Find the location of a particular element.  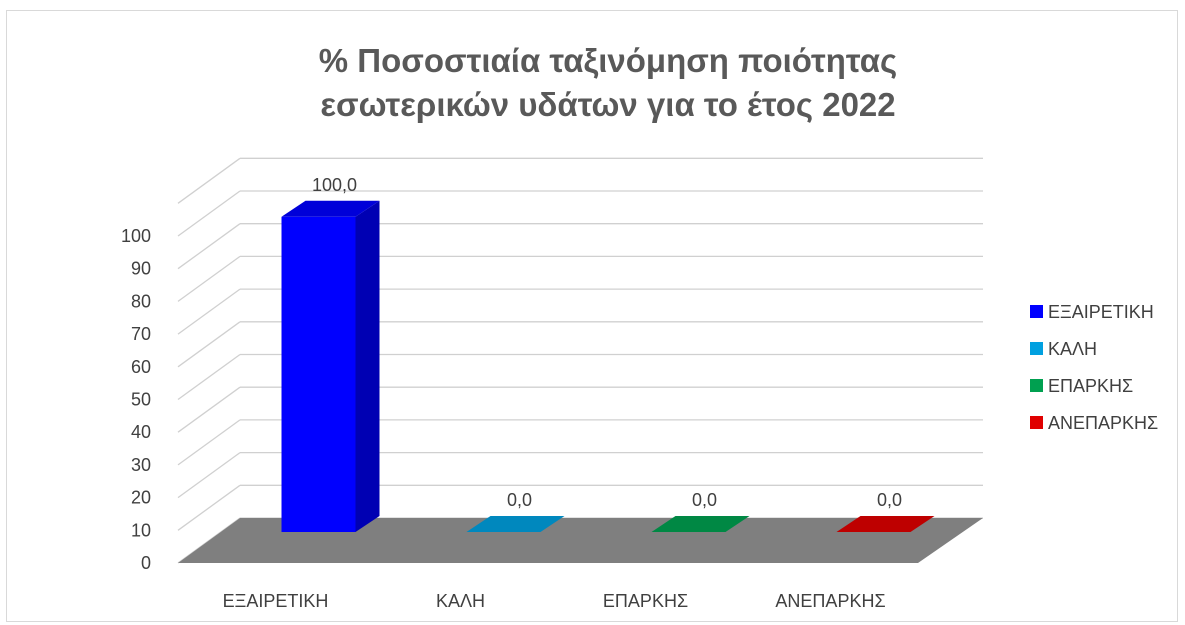

bar-front-face is located at coordinates (318, 374).